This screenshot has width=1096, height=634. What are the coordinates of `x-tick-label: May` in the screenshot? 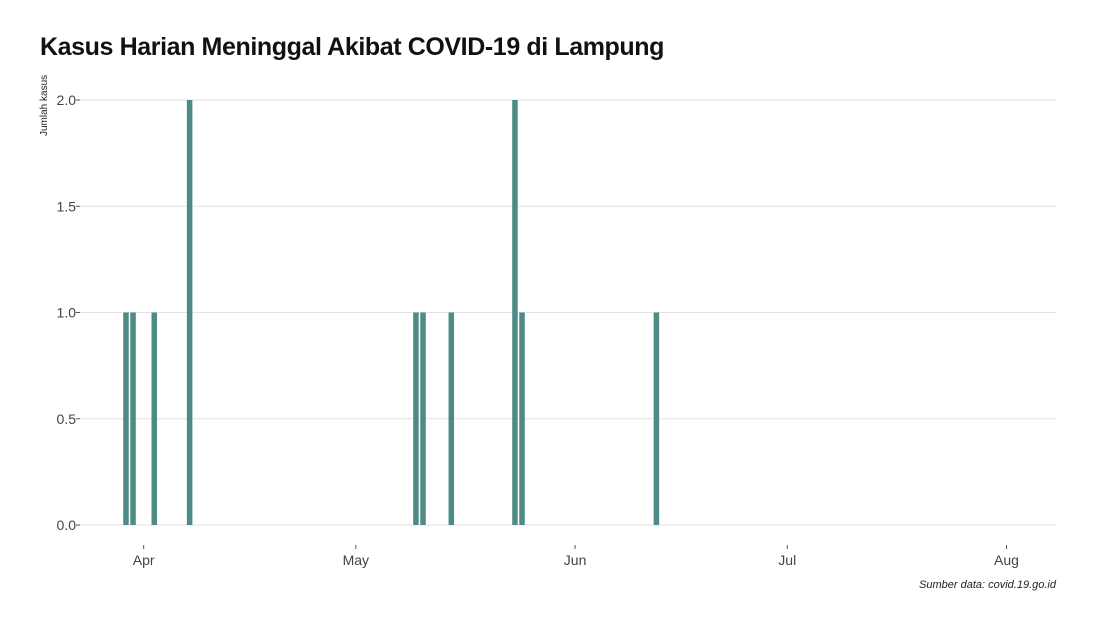 It's located at (356, 560).